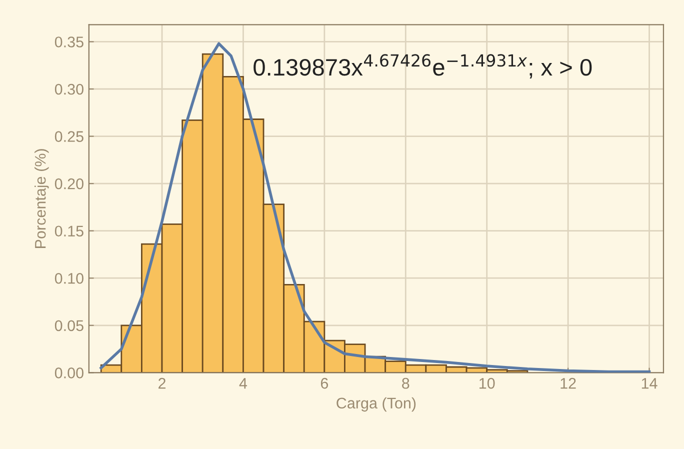 The height and width of the screenshot is (449, 684). I want to click on y-tick-label: 0.10, so click(69, 278).